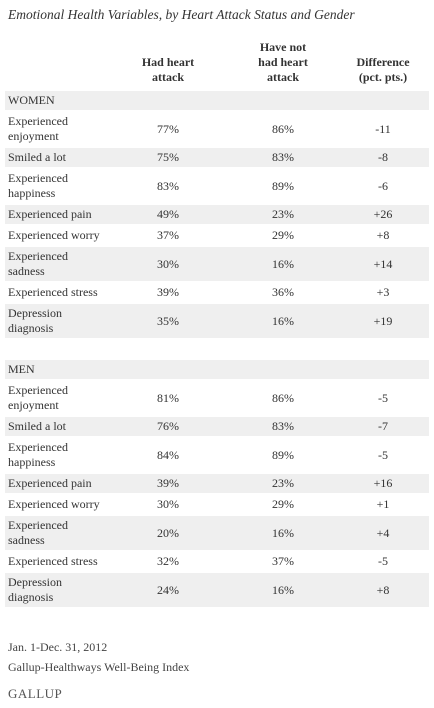 The width and height of the screenshot is (434, 708). What do you see at coordinates (217, 562) in the screenshot?
I see `table-row: Experienced stress 32% 37% -5` at bounding box center [217, 562].